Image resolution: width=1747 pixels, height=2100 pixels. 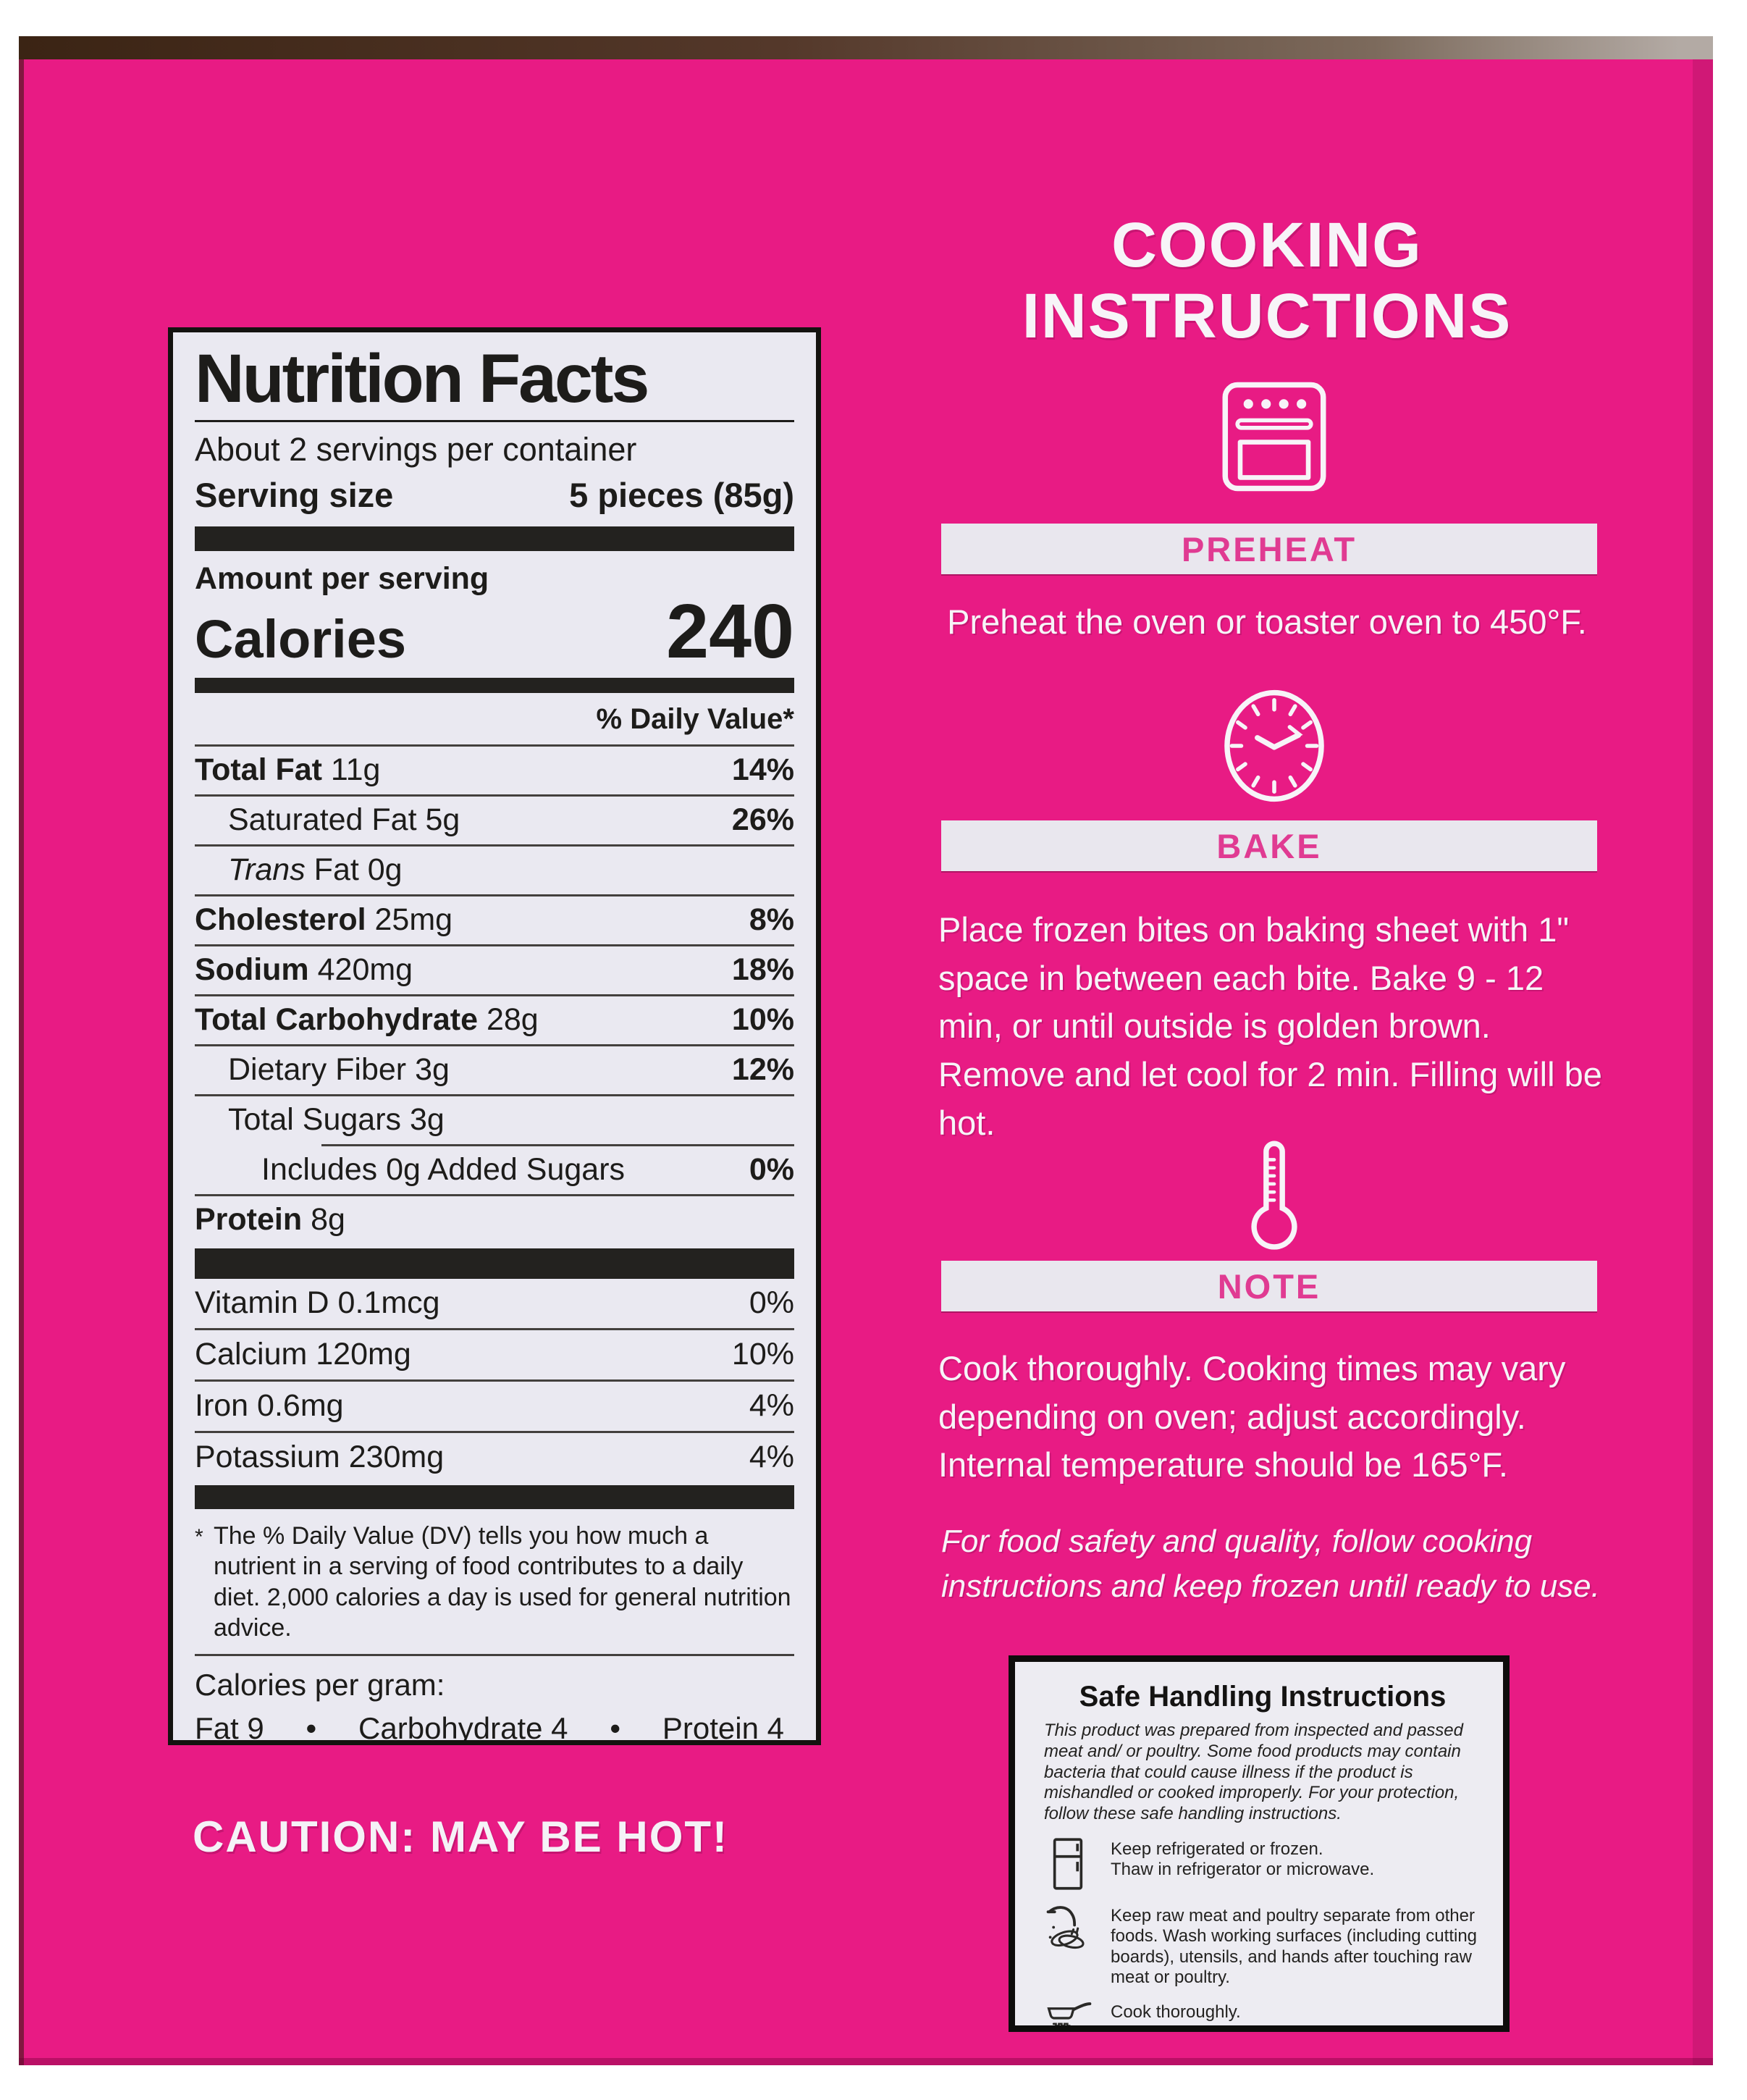 I want to click on note-heading: NOTE, so click(x=1269, y=1286).